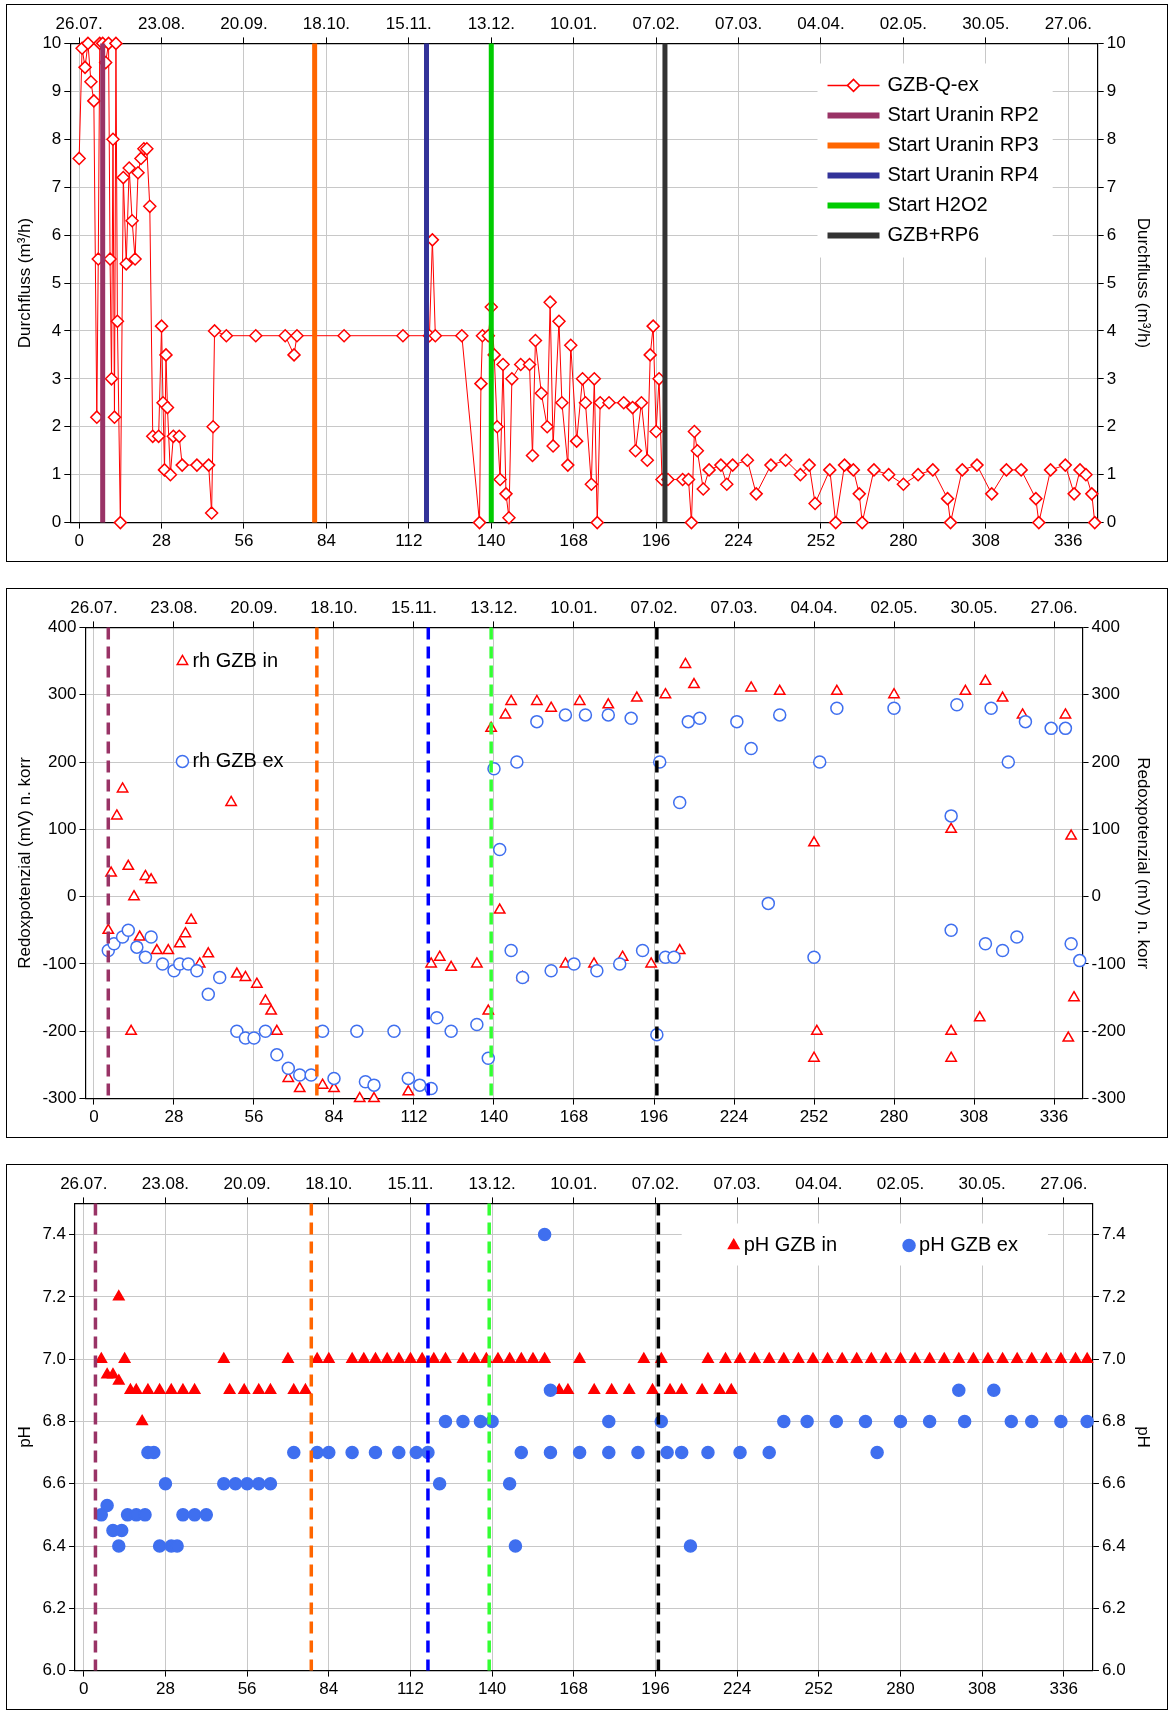 The height and width of the screenshot is (1731, 1176). Describe the element at coordinates (1113, 1296) in the screenshot. I see `y2-tick-label: 7.2` at that location.